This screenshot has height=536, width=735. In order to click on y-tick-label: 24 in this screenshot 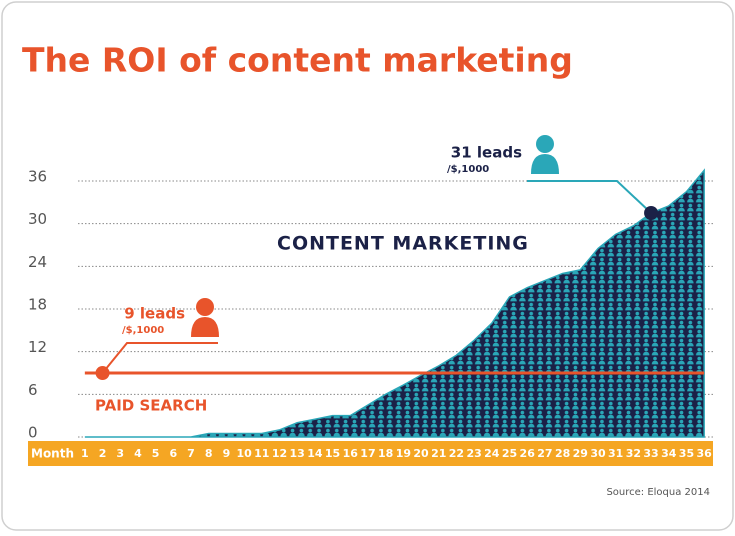, I will do `click(37, 262)`.